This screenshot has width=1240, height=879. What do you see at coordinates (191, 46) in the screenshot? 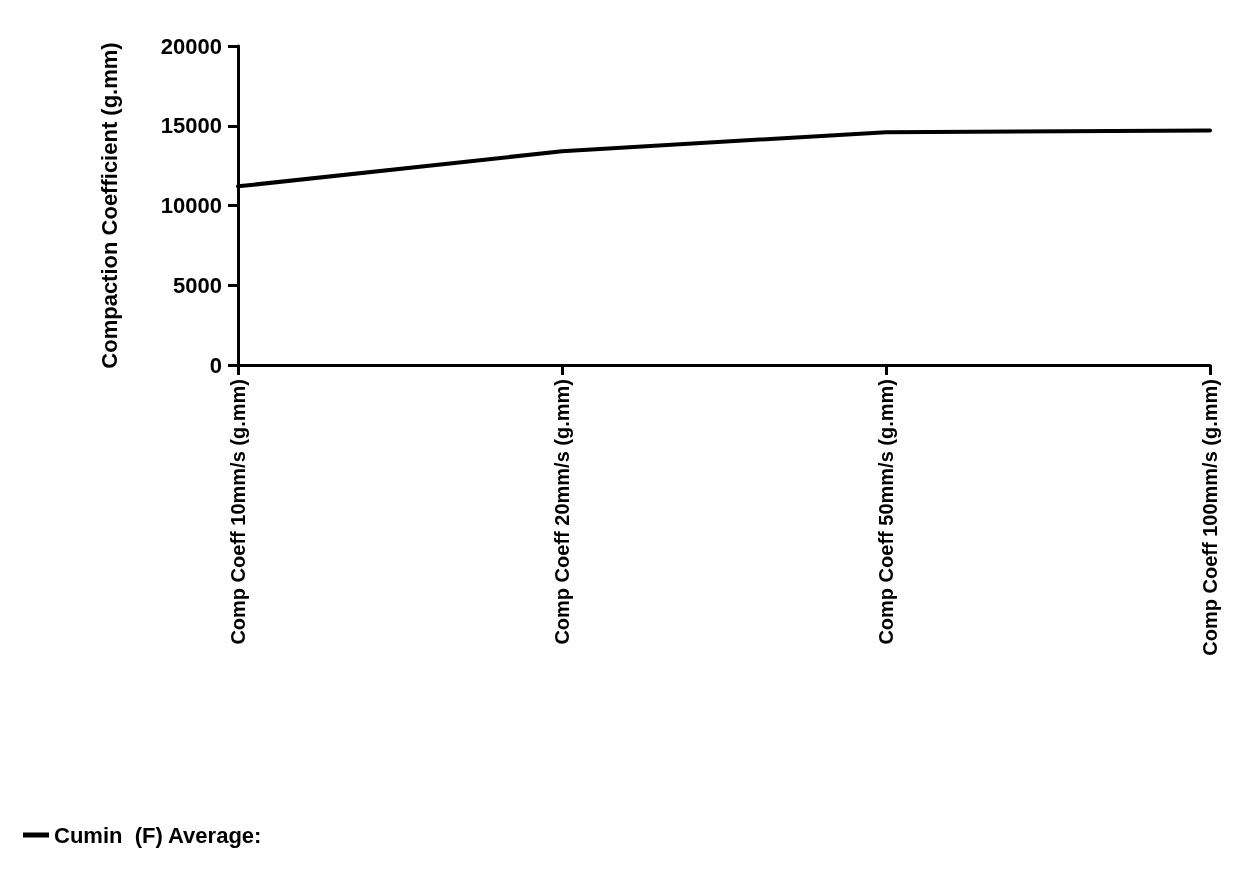
I see `y-tick-label: 20000` at bounding box center [191, 46].